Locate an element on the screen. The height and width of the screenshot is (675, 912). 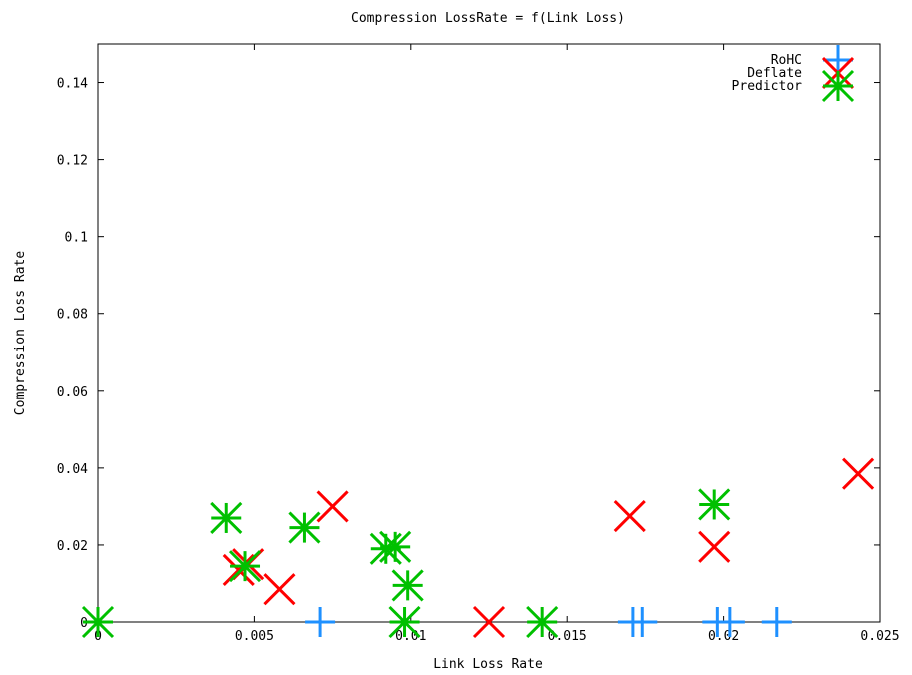
y-tick-label: 0.14 is located at coordinates (72, 84).